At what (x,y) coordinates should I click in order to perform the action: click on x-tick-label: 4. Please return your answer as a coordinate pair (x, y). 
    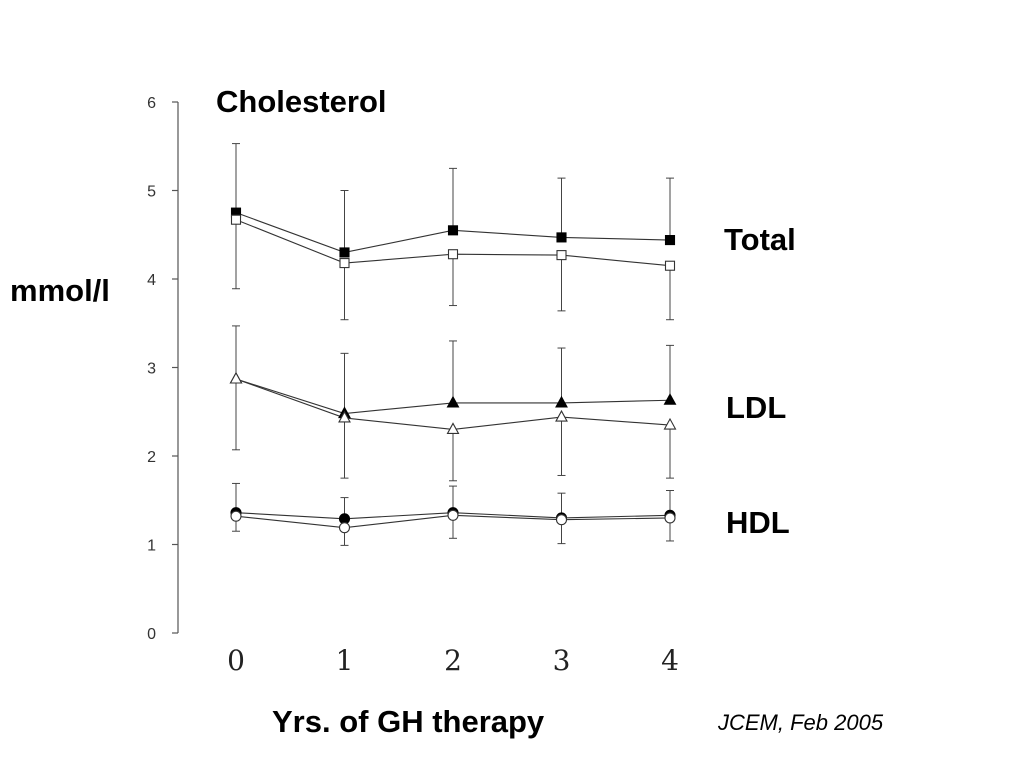
    Looking at the image, I should click on (670, 660).